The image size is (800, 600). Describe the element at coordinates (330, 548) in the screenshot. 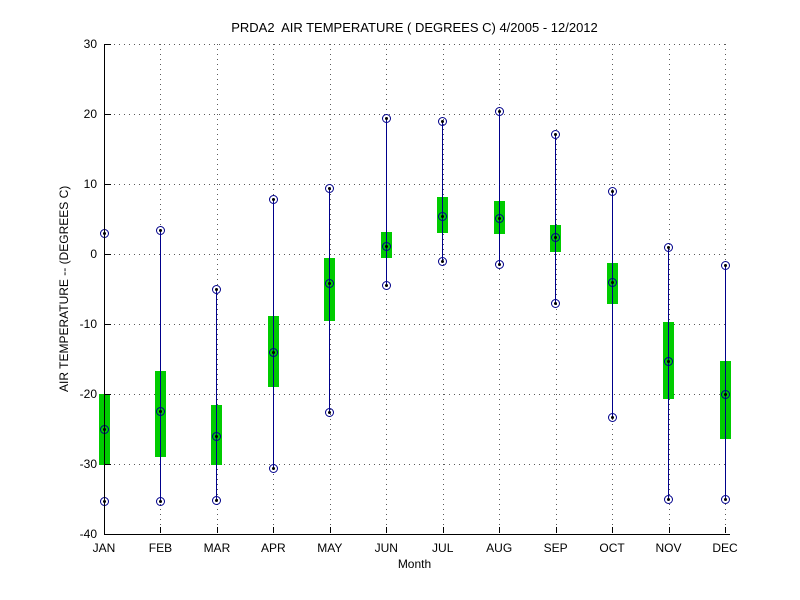

I see `x-tick-label-MAY: MAY` at that location.